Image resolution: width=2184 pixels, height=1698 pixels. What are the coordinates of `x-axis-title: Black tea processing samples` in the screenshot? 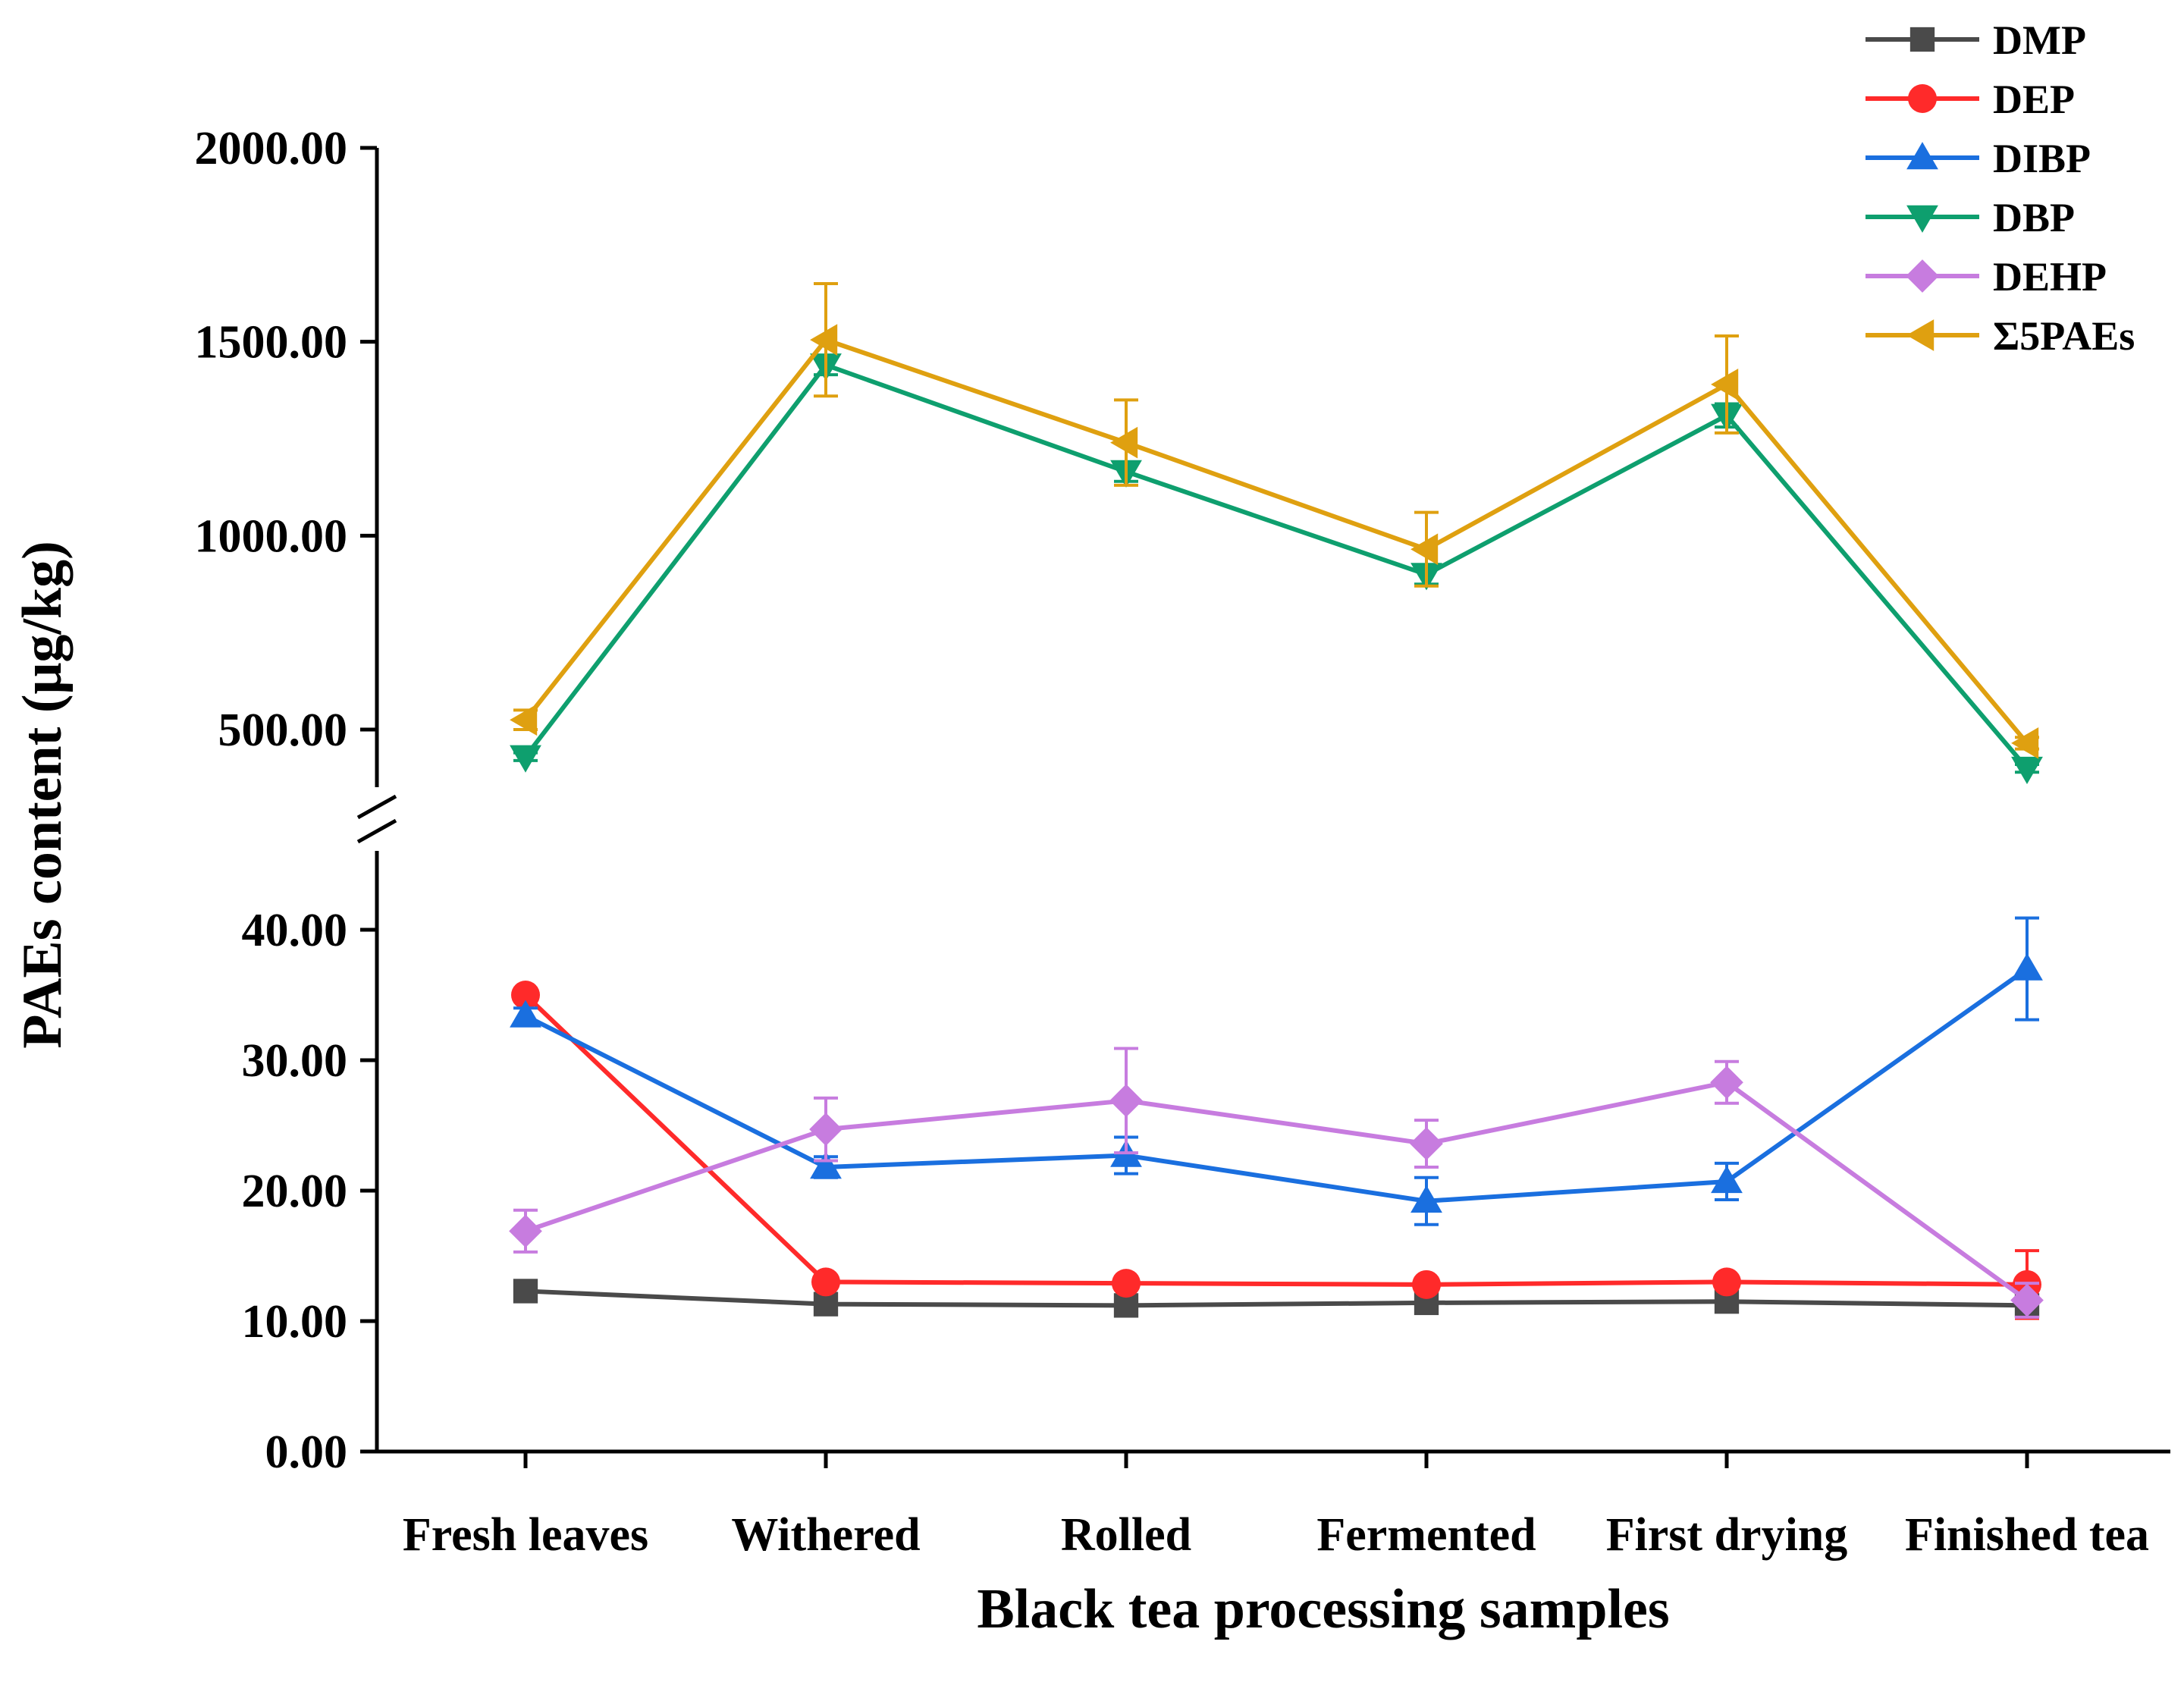 It's located at (1323, 1609).